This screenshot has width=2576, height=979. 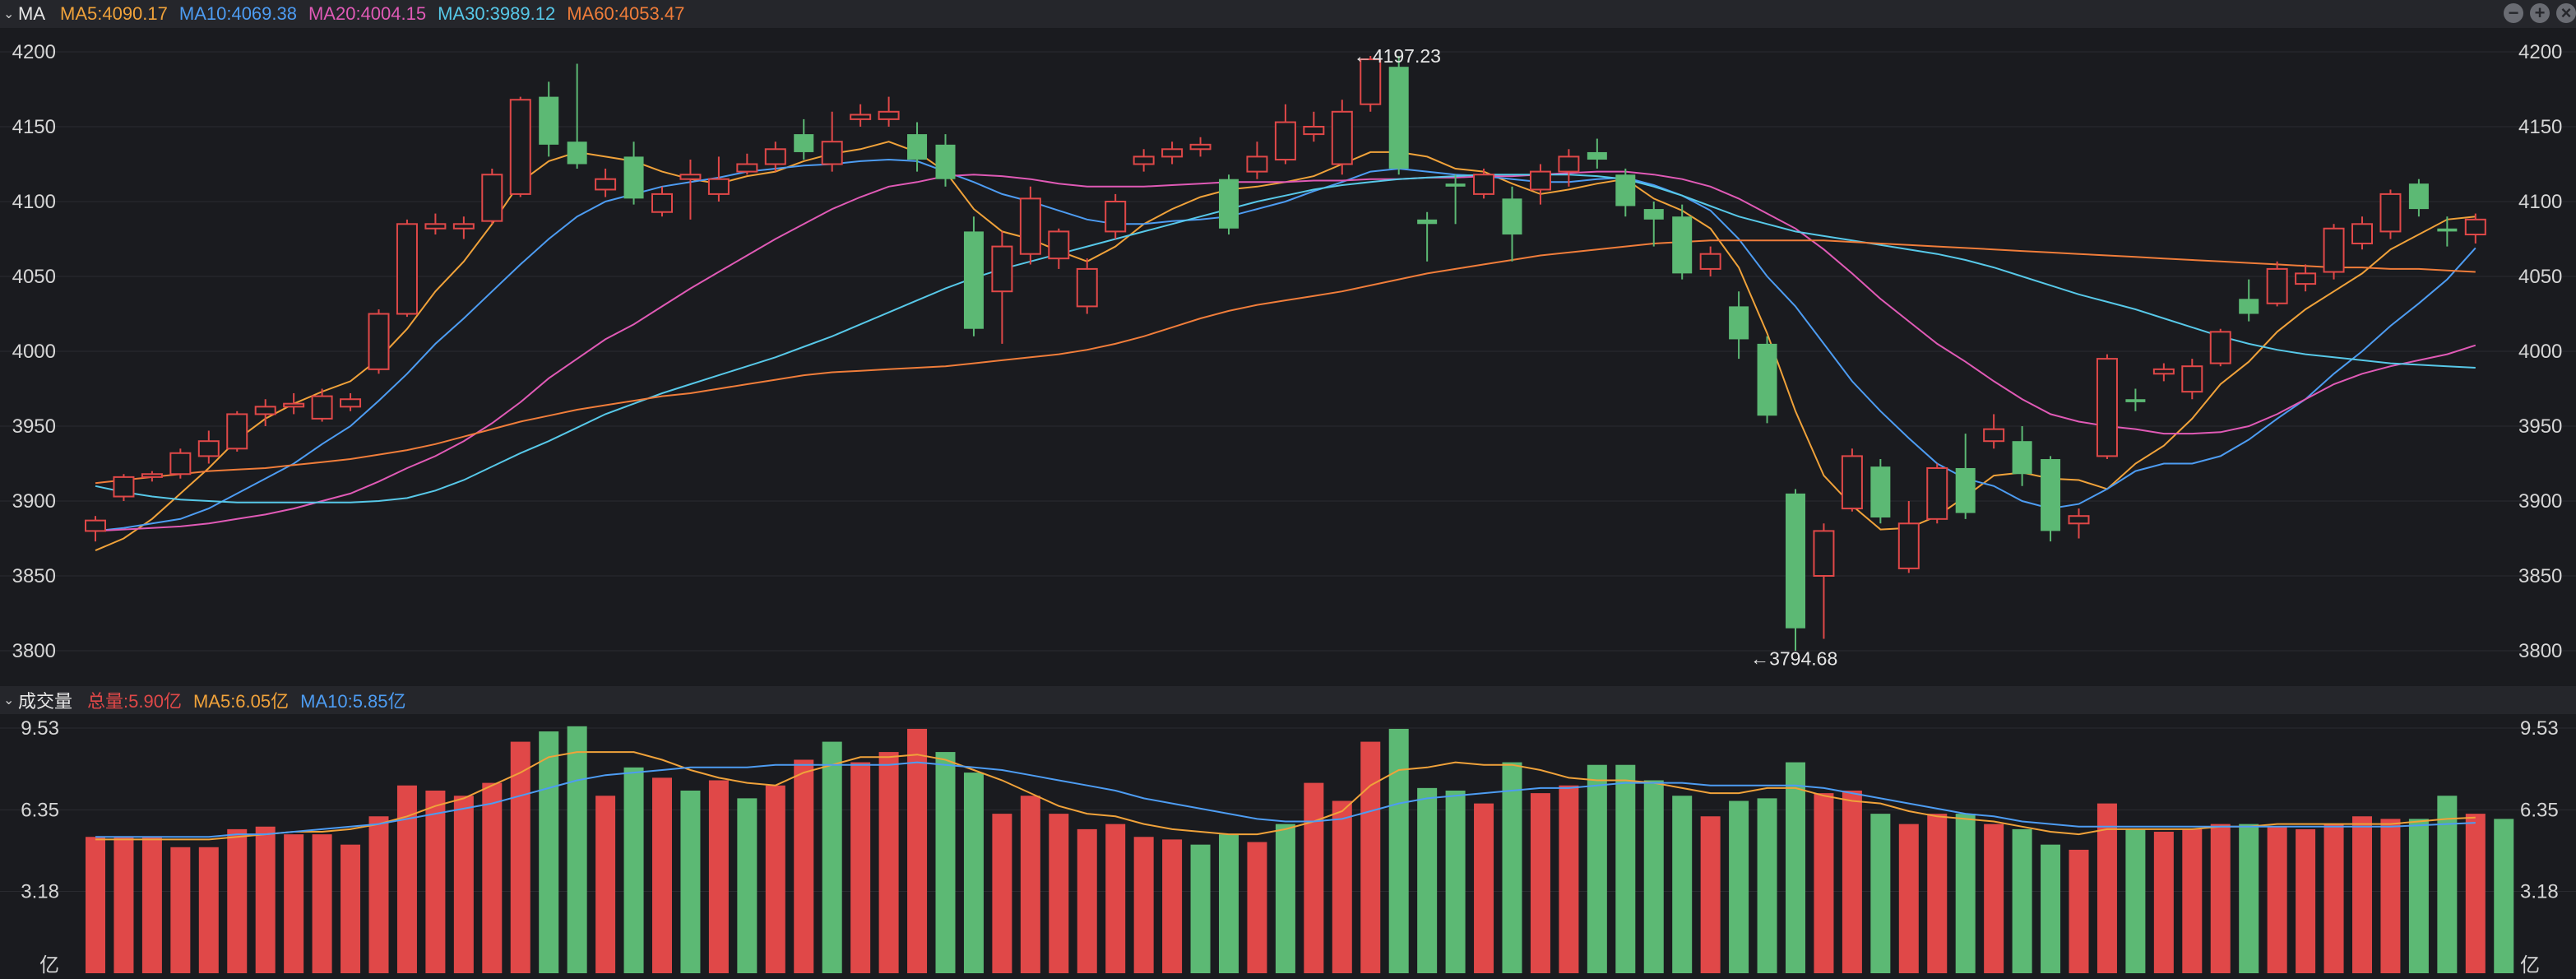 What do you see at coordinates (2540, 426) in the screenshot?
I see `y-tick-label-right: 3950` at bounding box center [2540, 426].